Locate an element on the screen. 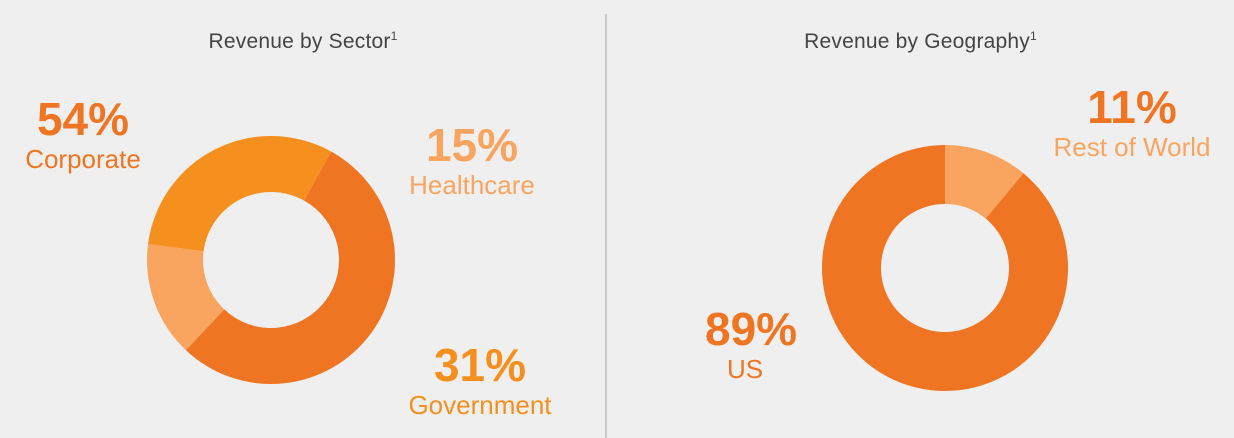  us-percent: 89% is located at coordinates (751, 329).